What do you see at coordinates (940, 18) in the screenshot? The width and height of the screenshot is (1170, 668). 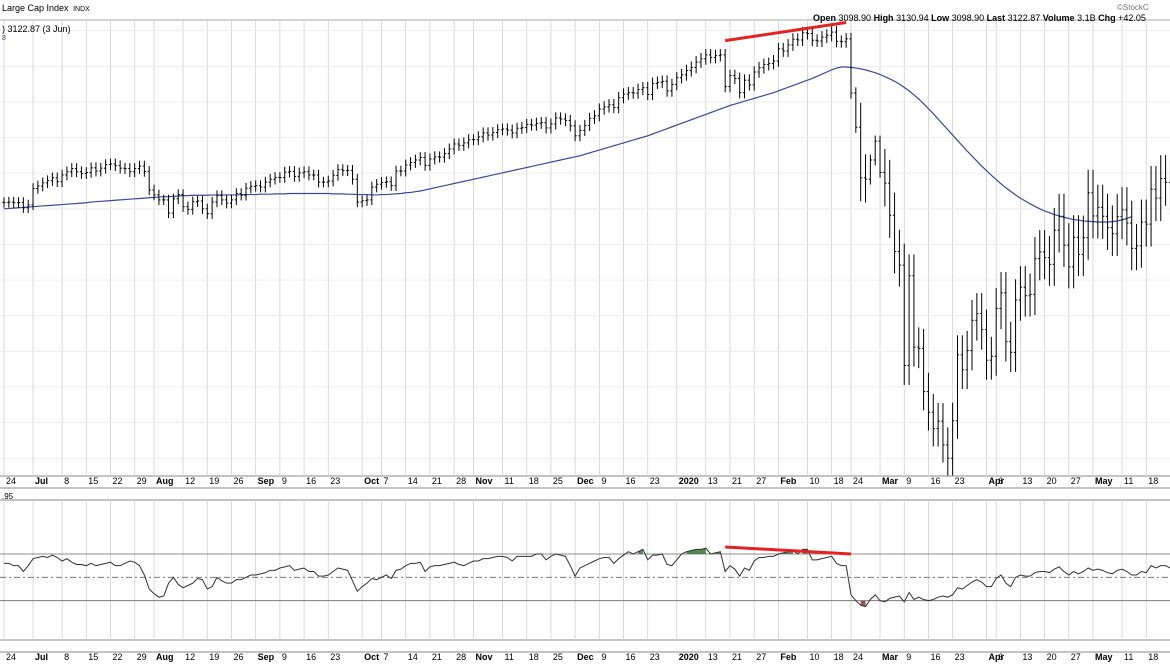 I see `quote-key-low: Low` at bounding box center [940, 18].